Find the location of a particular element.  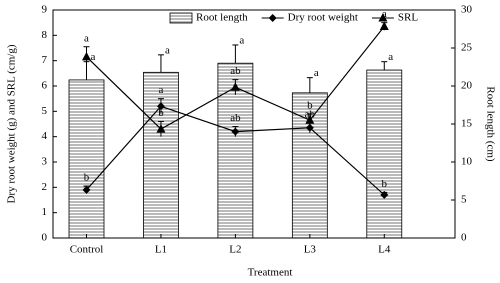

y2-tick-label: 20 is located at coordinates (467, 86).